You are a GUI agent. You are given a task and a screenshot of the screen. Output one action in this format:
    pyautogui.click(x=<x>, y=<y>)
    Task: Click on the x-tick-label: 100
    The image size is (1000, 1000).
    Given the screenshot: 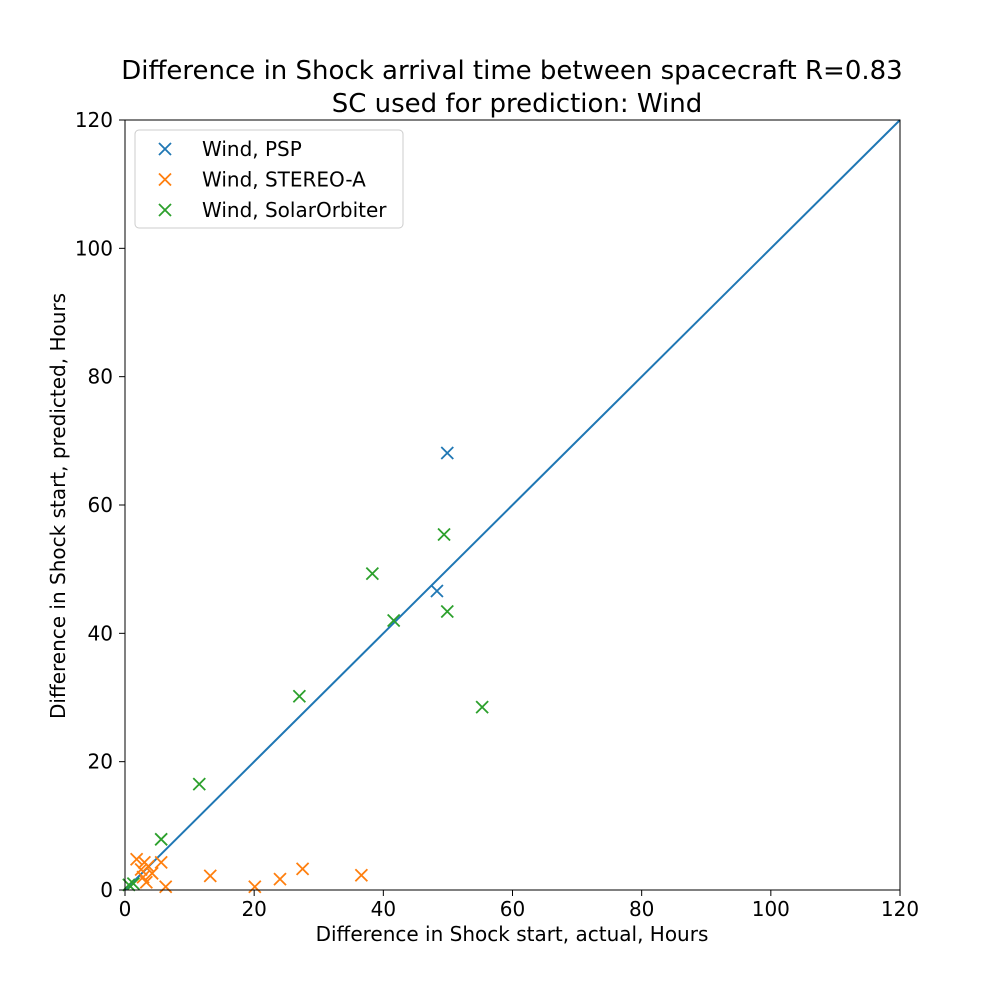 What is the action you would take?
    pyautogui.click(x=771, y=909)
    